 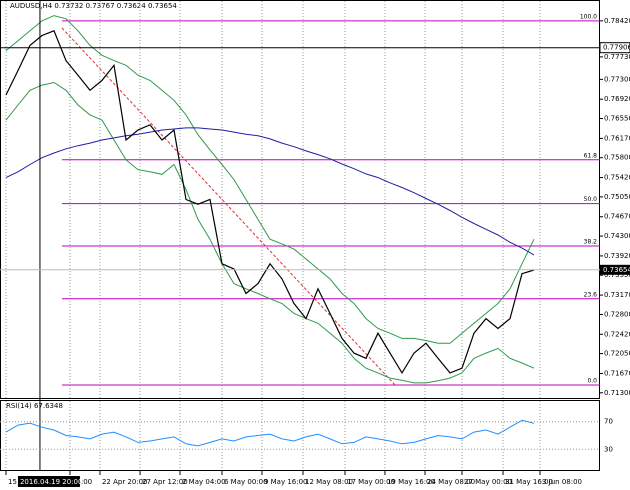 What do you see at coordinates (270, 433) in the screenshot?
I see `rsi-line` at bounding box center [270, 433].